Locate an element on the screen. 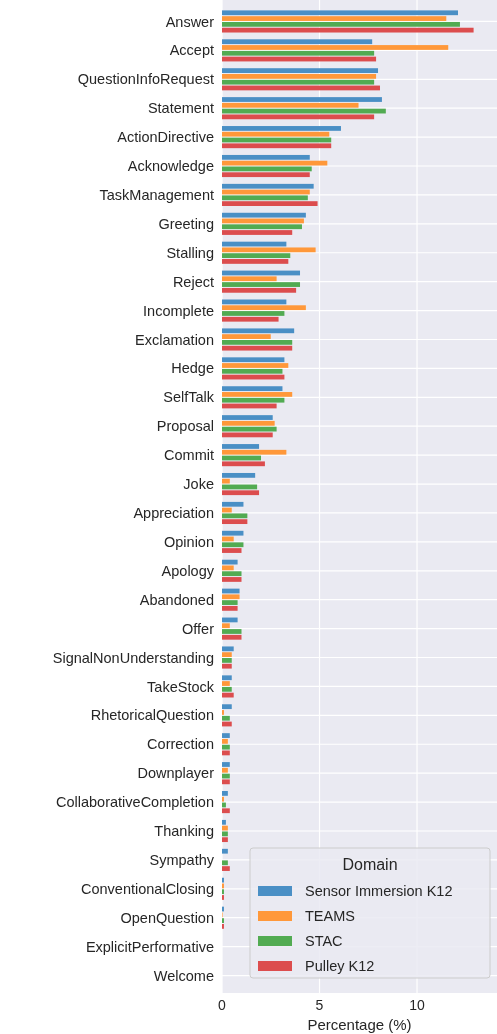  y-tick-label: OpenQuestion is located at coordinates (167, 917).